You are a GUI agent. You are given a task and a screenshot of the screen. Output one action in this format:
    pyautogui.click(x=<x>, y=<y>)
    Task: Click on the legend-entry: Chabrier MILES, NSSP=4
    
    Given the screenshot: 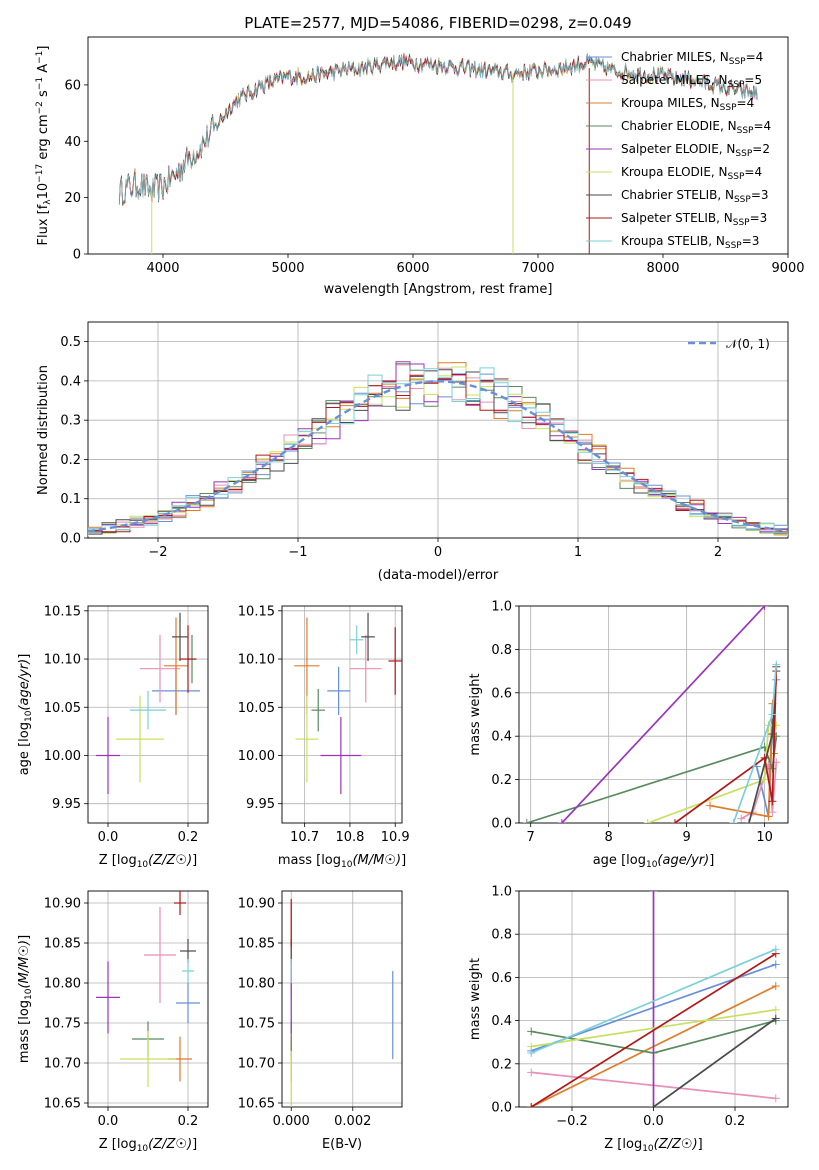 What is the action you would take?
    pyautogui.click(x=692, y=58)
    